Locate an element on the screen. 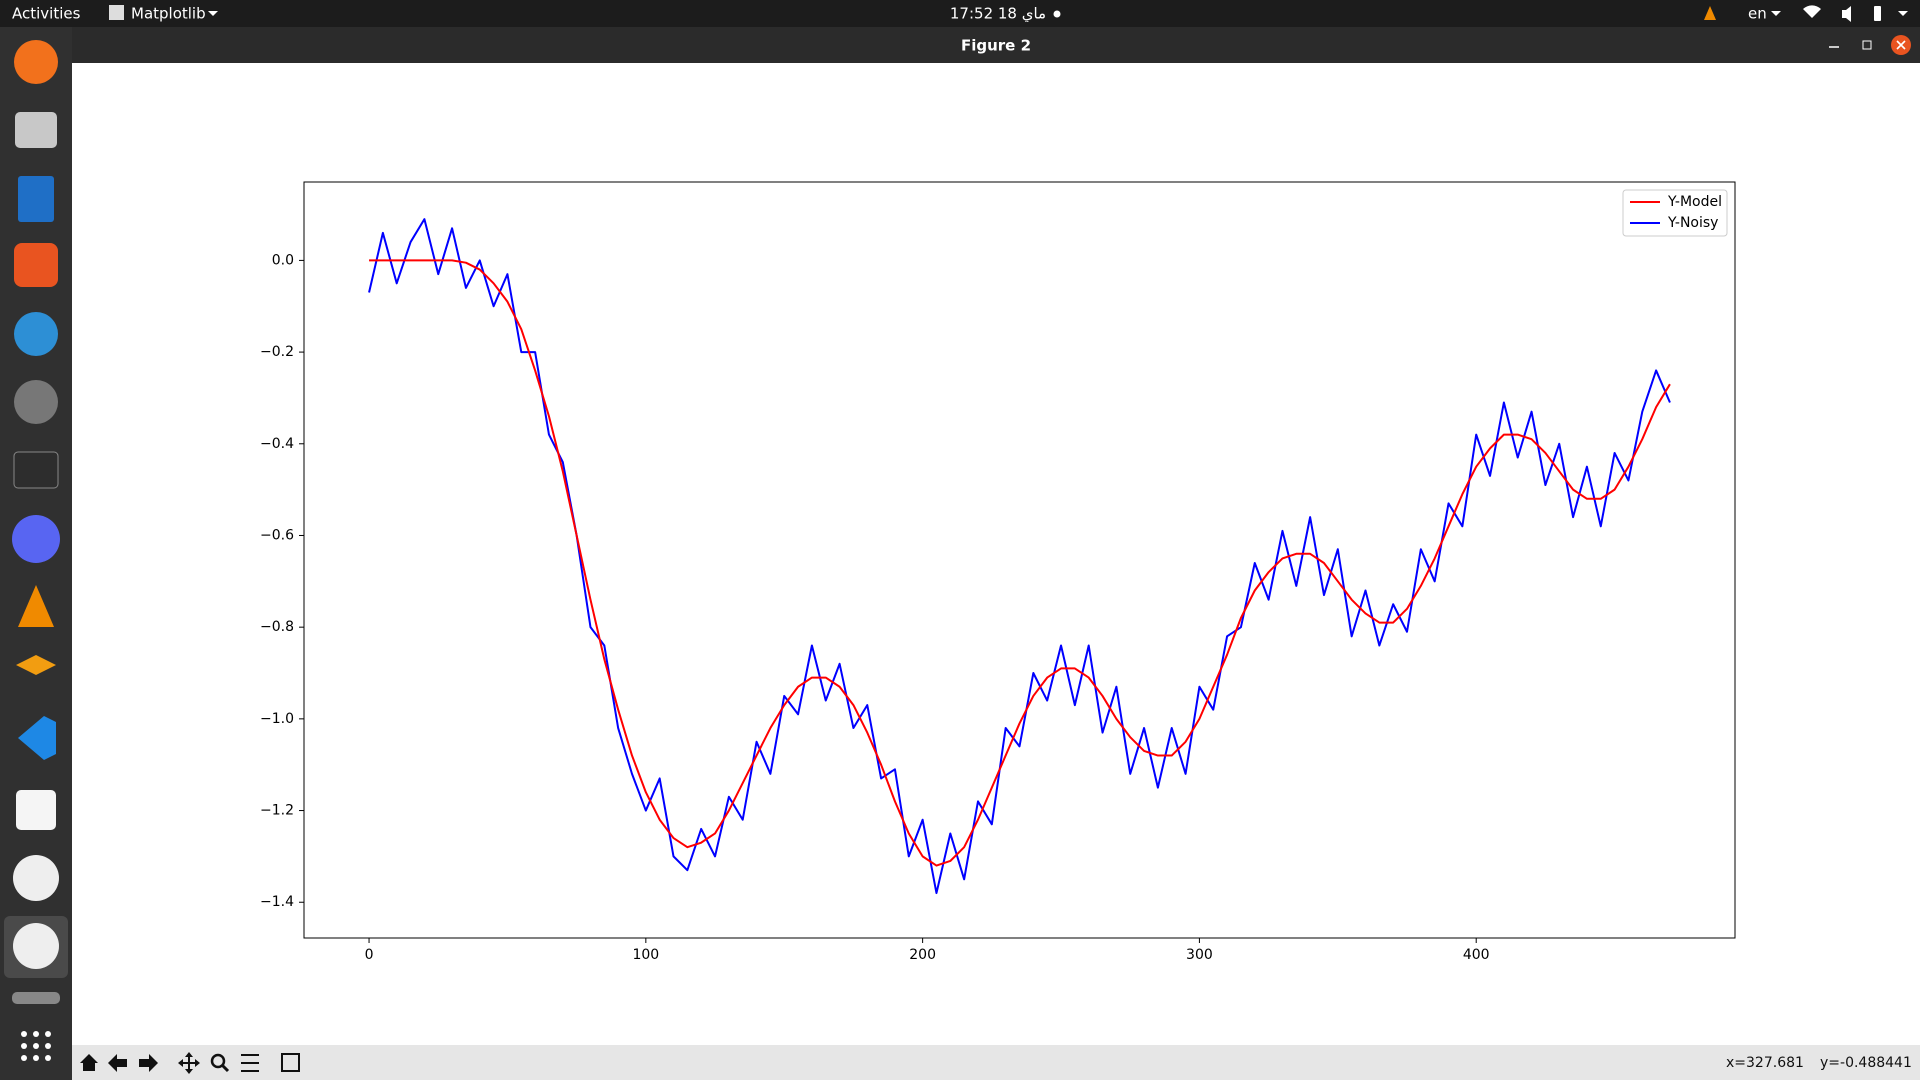 The height and width of the screenshot is (1080, 1920). figure-app-icon is located at coordinates (36, 946).